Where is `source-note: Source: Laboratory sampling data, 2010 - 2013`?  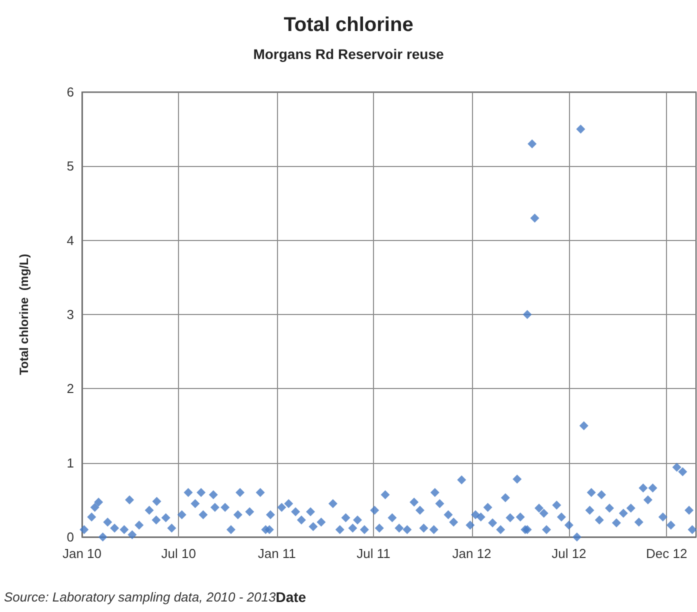 source-note: Source: Laboratory sampling data, 2010 - 2013 is located at coordinates (140, 597).